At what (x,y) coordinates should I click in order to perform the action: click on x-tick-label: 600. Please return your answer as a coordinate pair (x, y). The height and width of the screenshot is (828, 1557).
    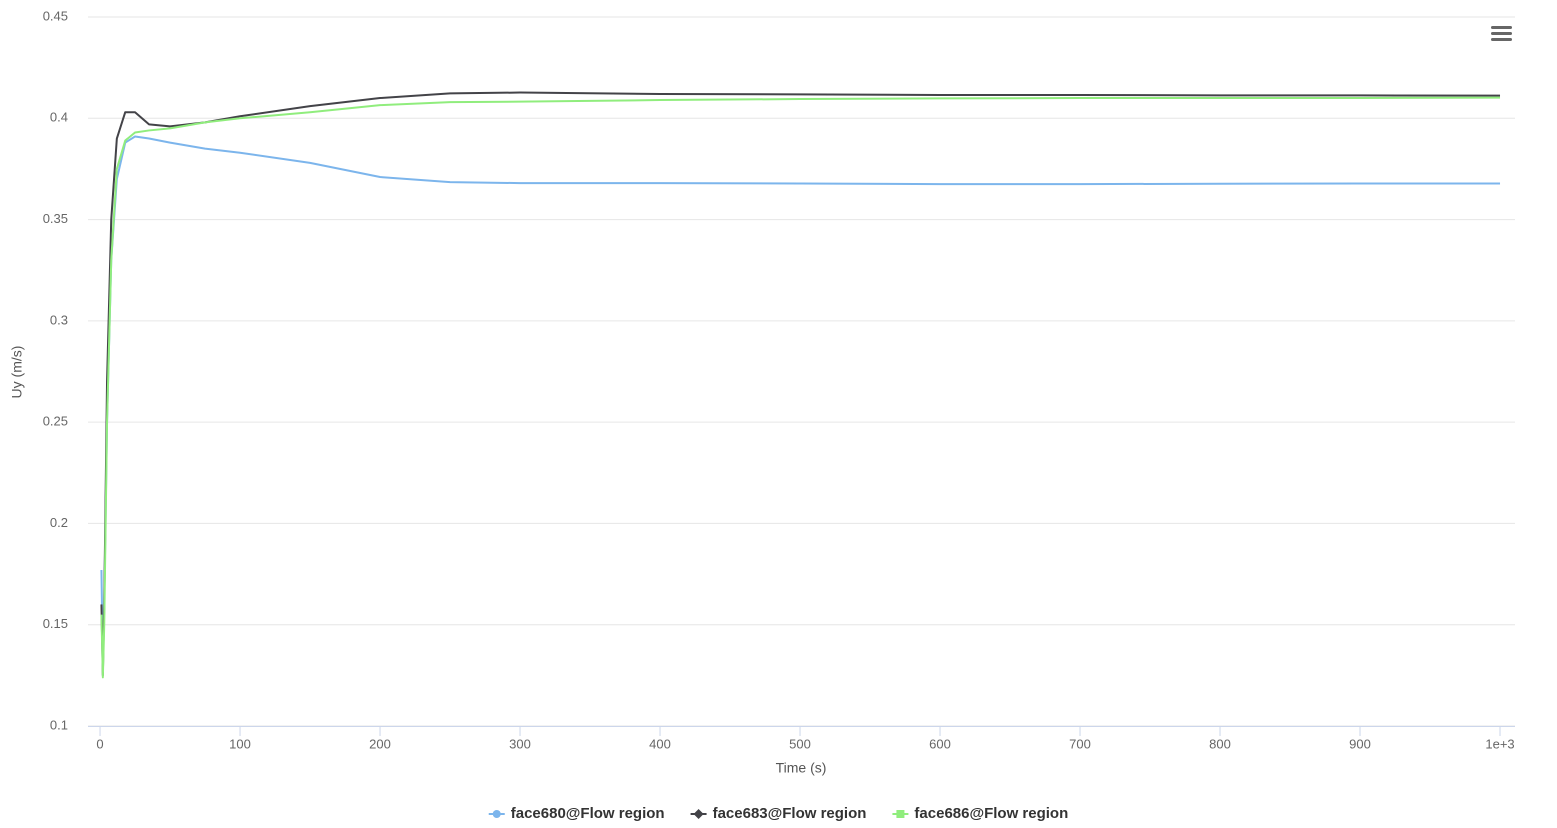
    Looking at the image, I should click on (940, 743).